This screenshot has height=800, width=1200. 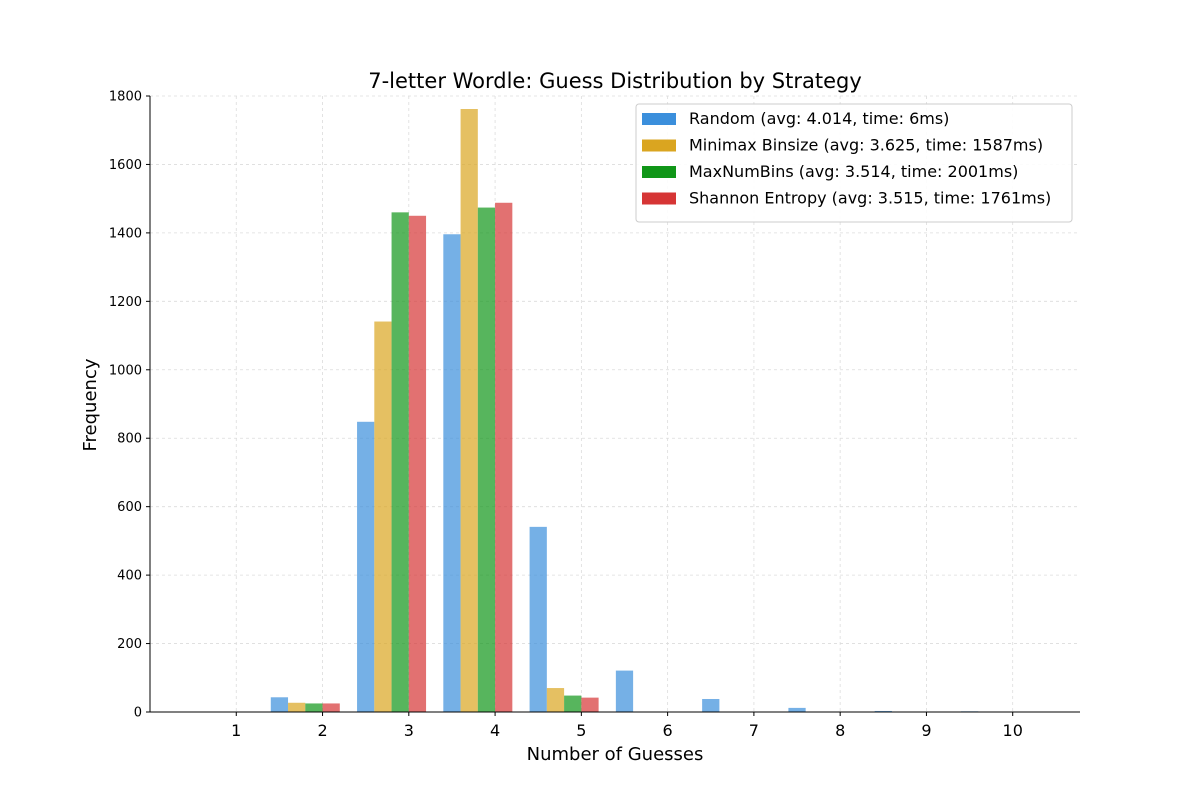 I want to click on x-tick-label: 2, so click(x=322, y=730).